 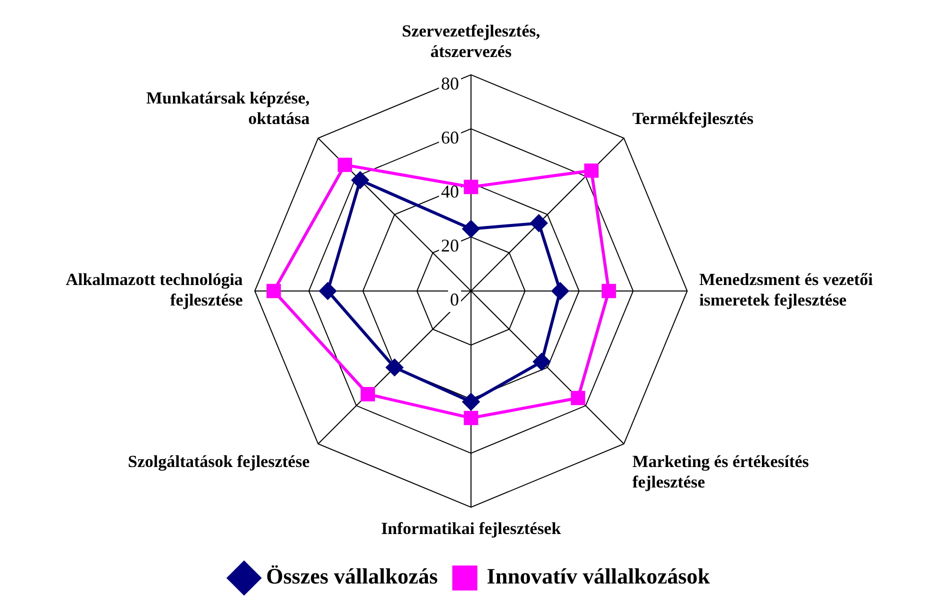 I want to click on spoke-label: Szervezetfejlesztés, átszervezés, so click(x=471, y=41).